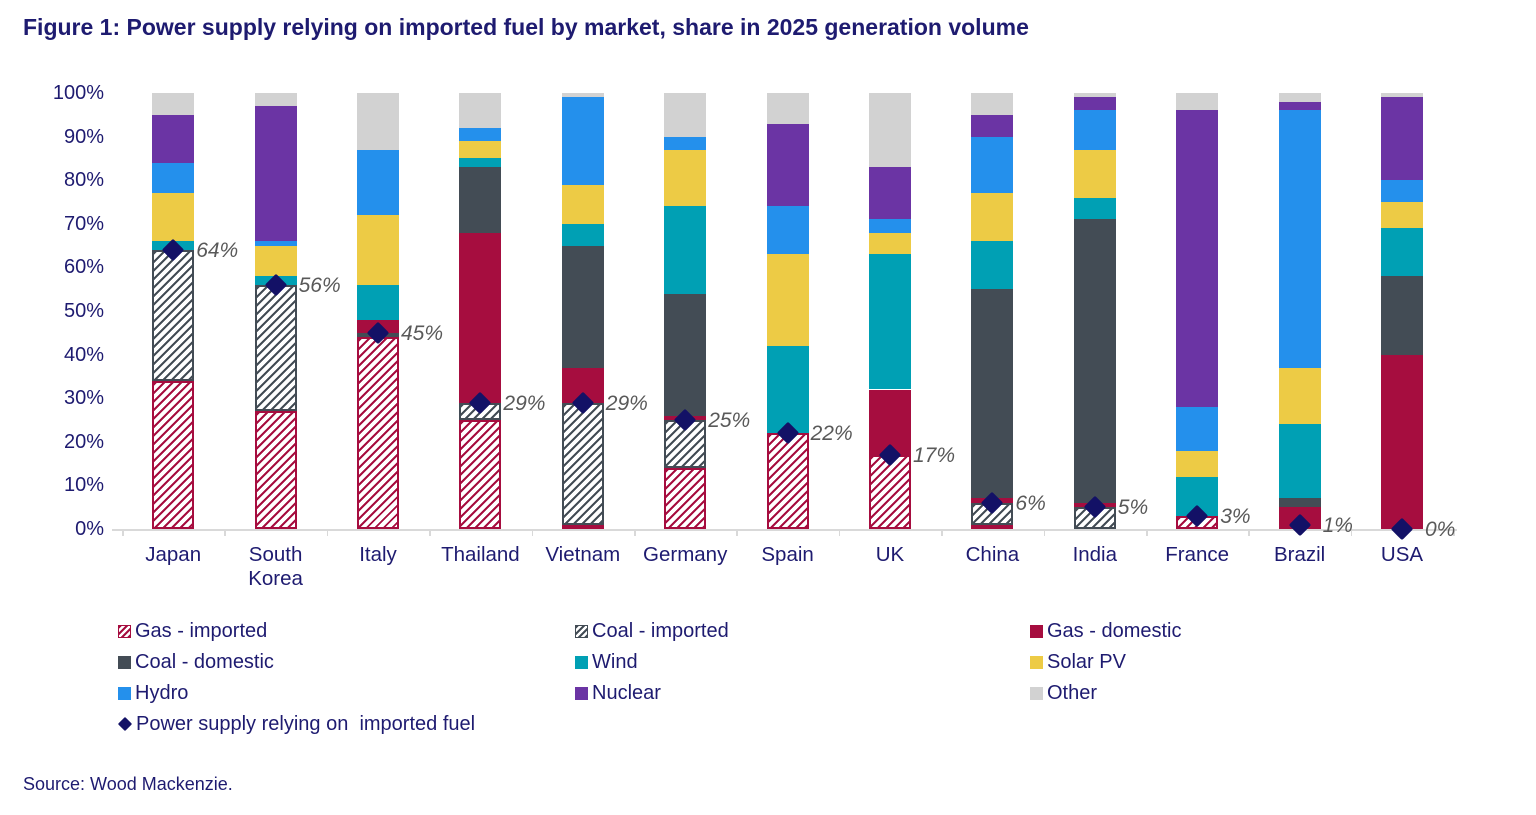 Image resolution: width=1536 pixels, height=815 pixels. What do you see at coordinates (201, 630) in the screenshot?
I see `legend-label: Gas - imported` at bounding box center [201, 630].